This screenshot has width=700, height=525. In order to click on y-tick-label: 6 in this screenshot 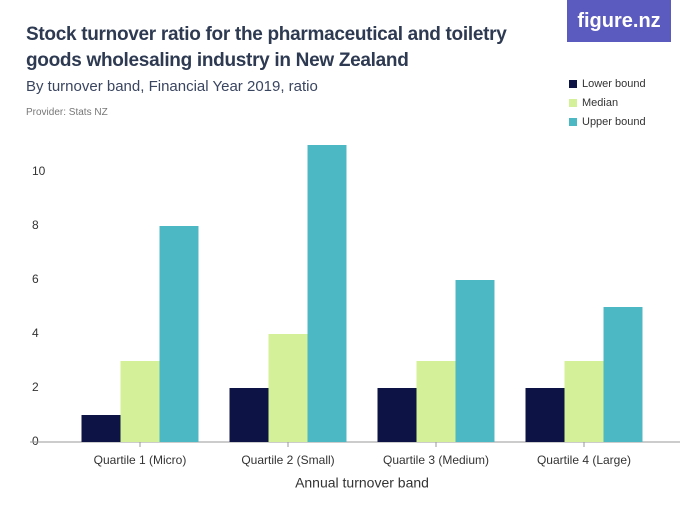, I will do `click(35, 279)`.